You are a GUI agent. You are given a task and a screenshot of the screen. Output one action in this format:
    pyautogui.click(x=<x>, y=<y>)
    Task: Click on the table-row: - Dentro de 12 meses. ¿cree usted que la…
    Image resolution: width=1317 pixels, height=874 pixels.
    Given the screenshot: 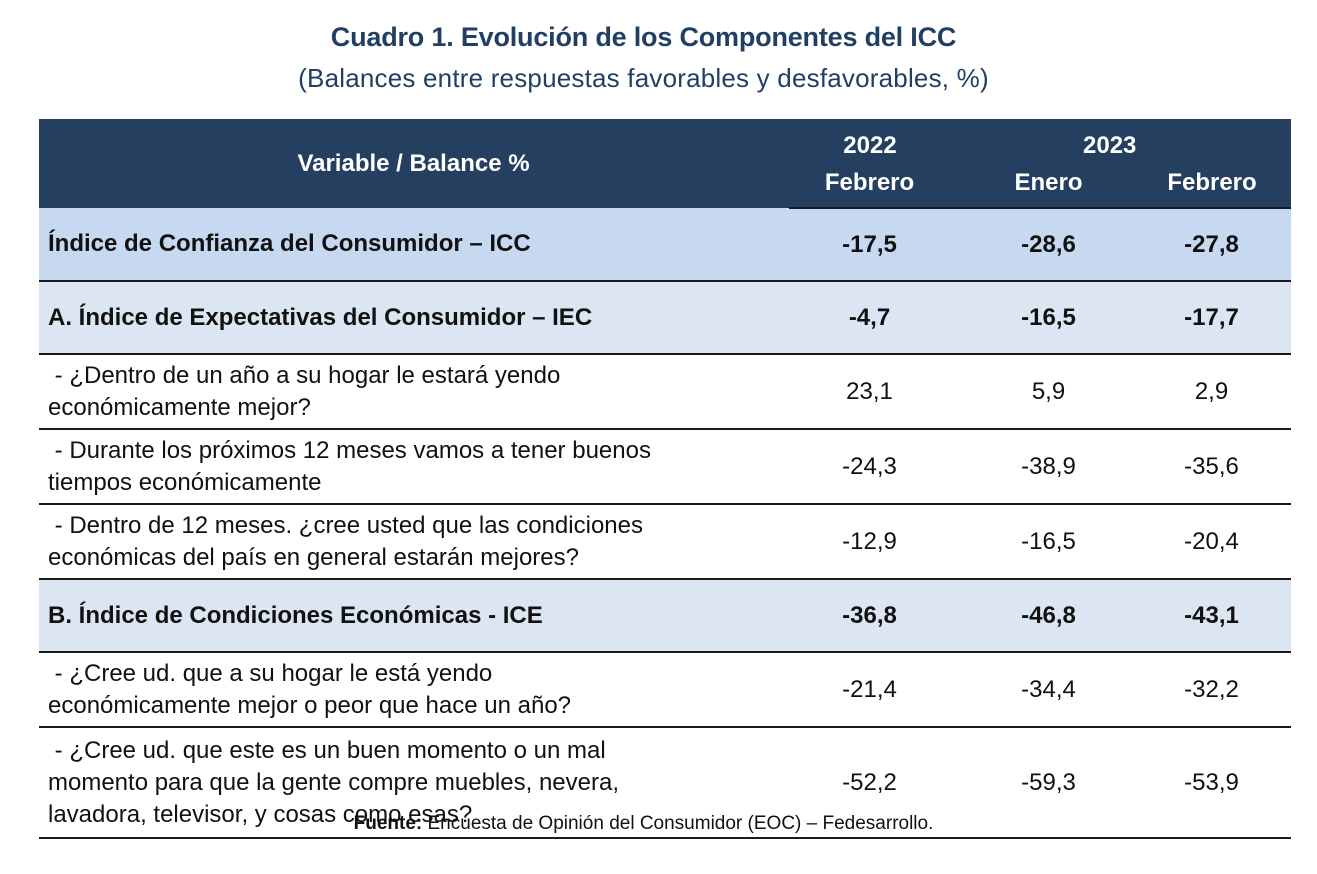 What is the action you would take?
    pyautogui.click(x=665, y=542)
    